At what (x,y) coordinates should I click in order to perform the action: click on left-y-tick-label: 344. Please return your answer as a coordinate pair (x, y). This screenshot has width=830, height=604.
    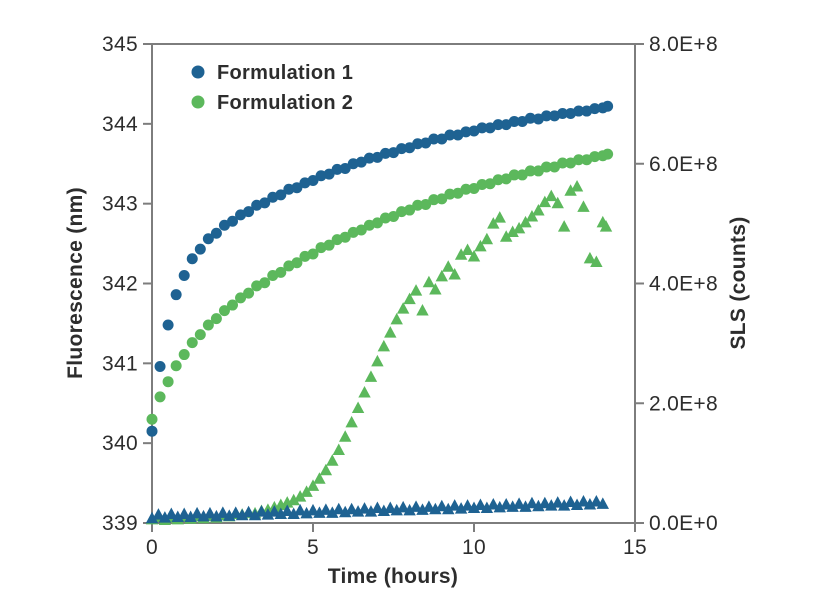
    Looking at the image, I should click on (120, 124).